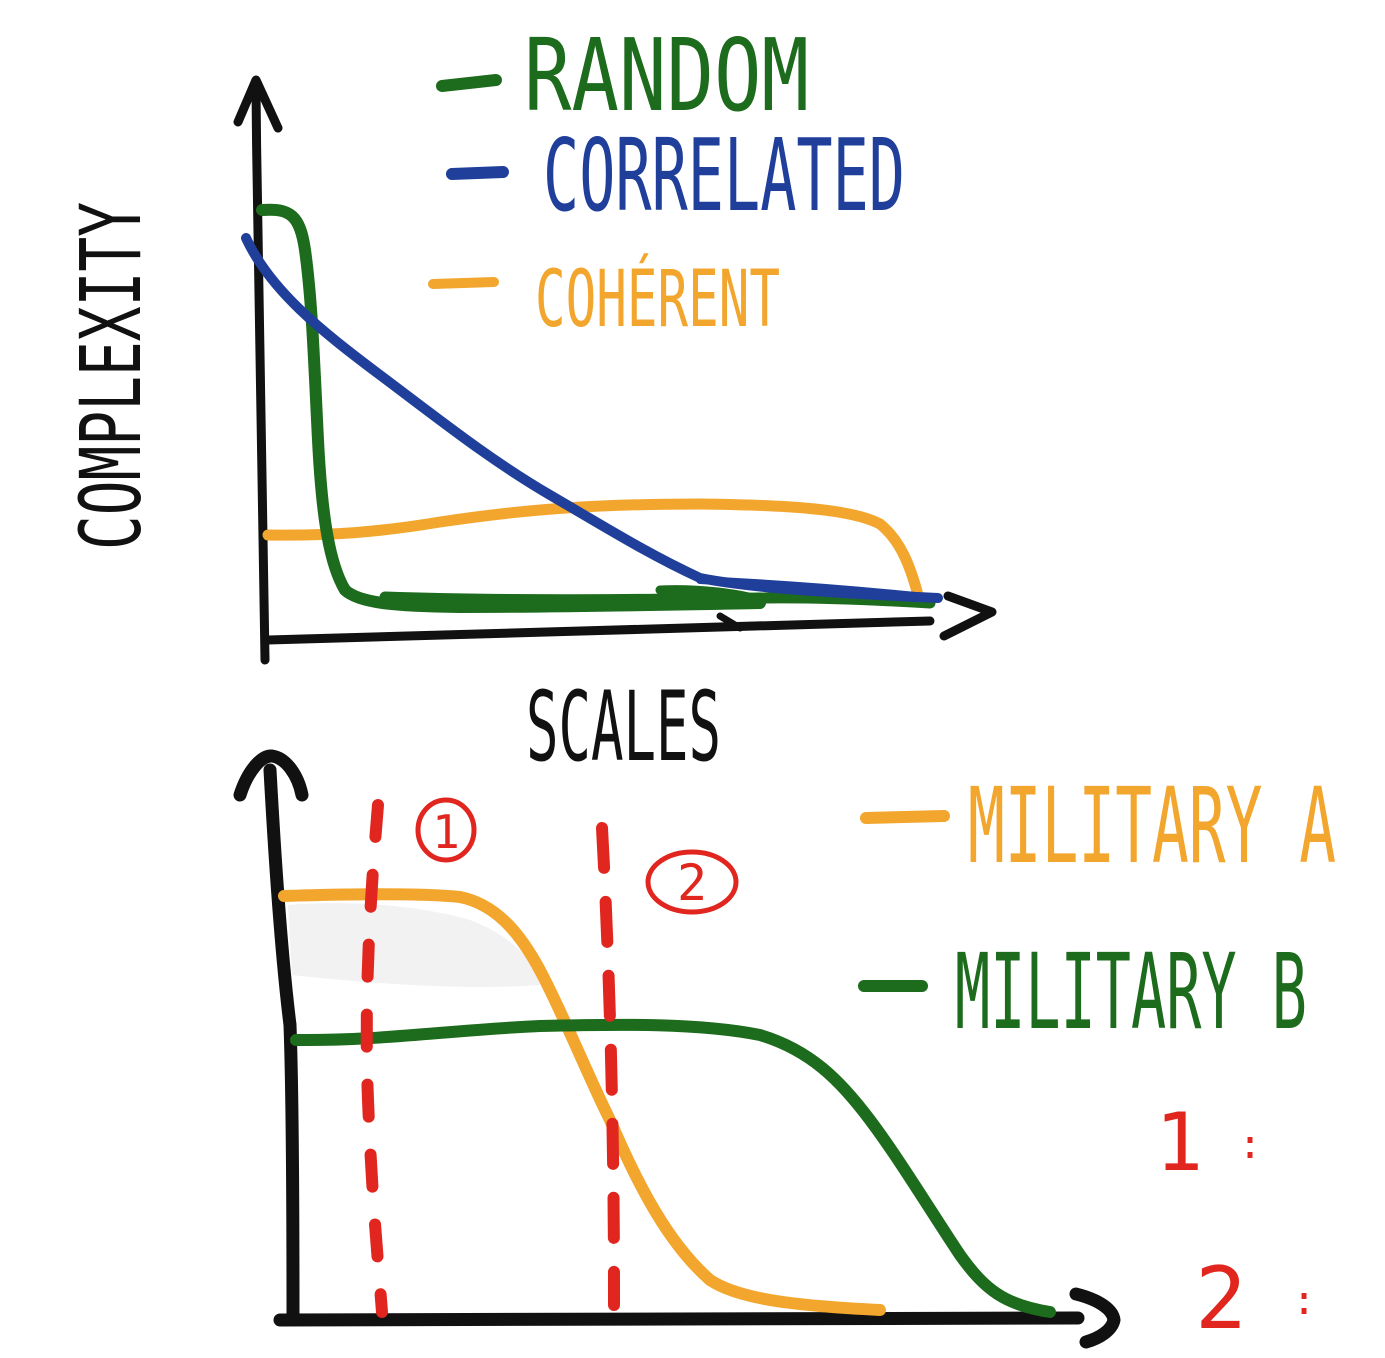 The width and height of the screenshot is (1385, 1358). What do you see at coordinates (463, 283) in the screenshot?
I see `legend-dash-coherent` at bounding box center [463, 283].